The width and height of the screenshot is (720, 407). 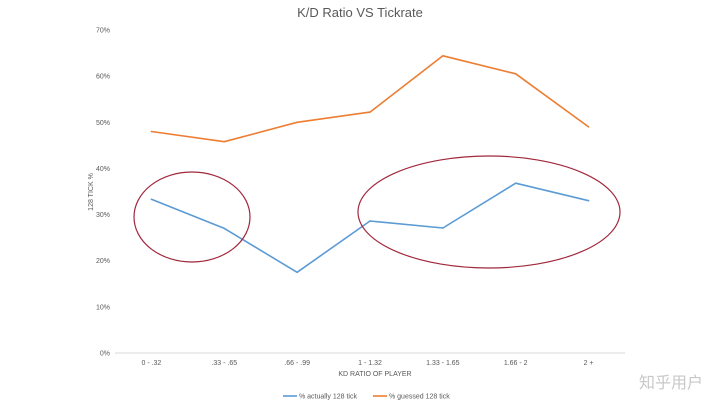 I want to click on y-axis-ticks: 0% 10% 20% 30% 40% 50% 60% 70%, so click(x=103, y=193).